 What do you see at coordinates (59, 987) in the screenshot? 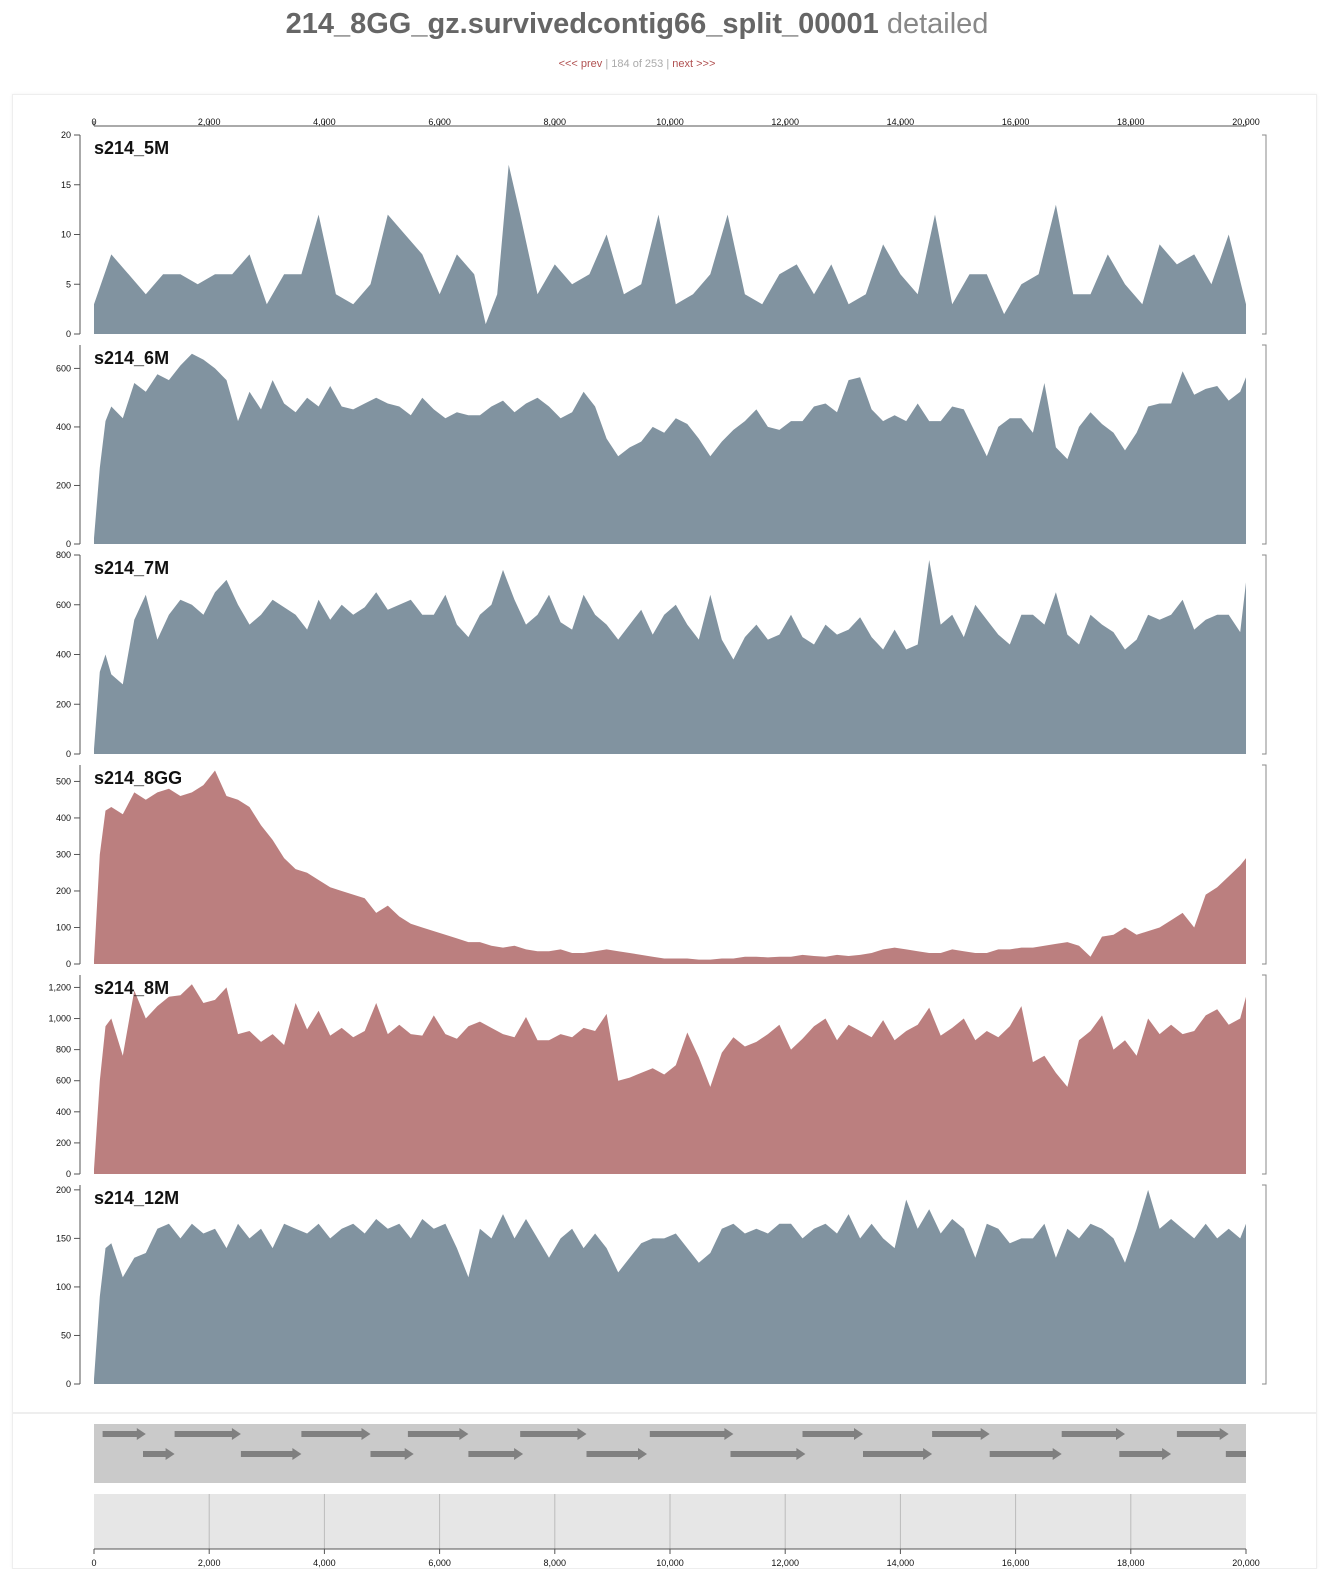
I see `y-tick-label: 1,200` at bounding box center [59, 987].